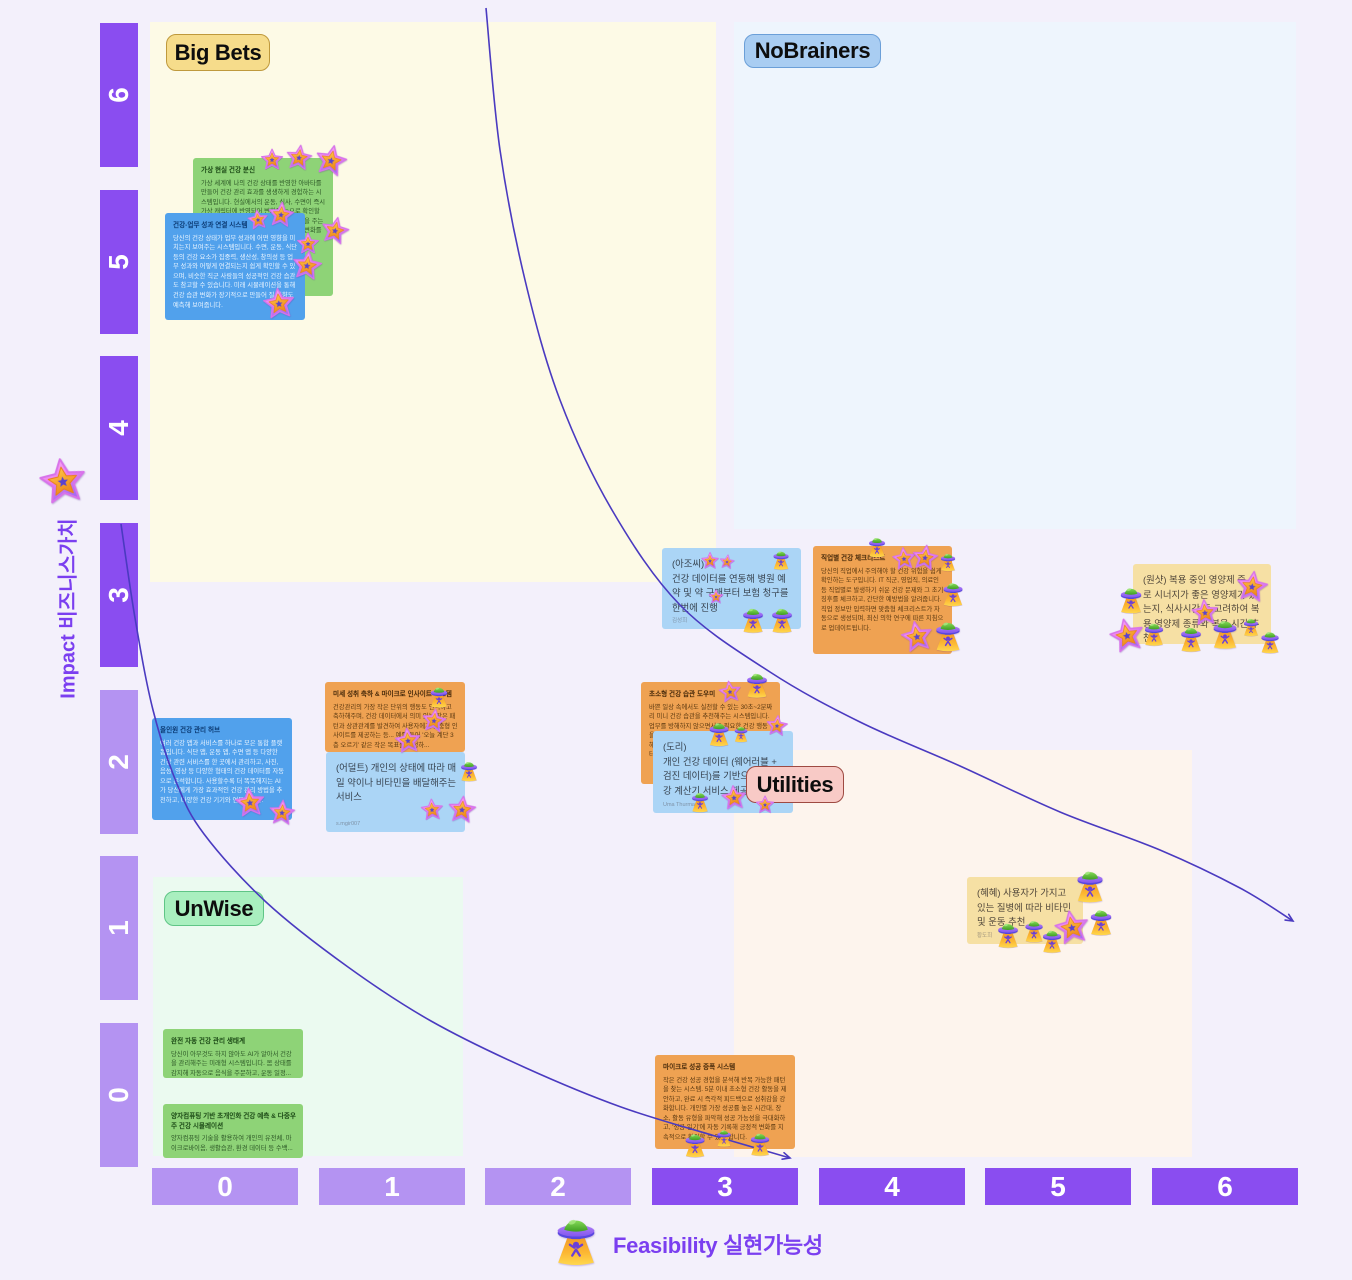  Describe the element at coordinates (119, 95) in the screenshot. I see `y-axis-block-6: 6` at that location.